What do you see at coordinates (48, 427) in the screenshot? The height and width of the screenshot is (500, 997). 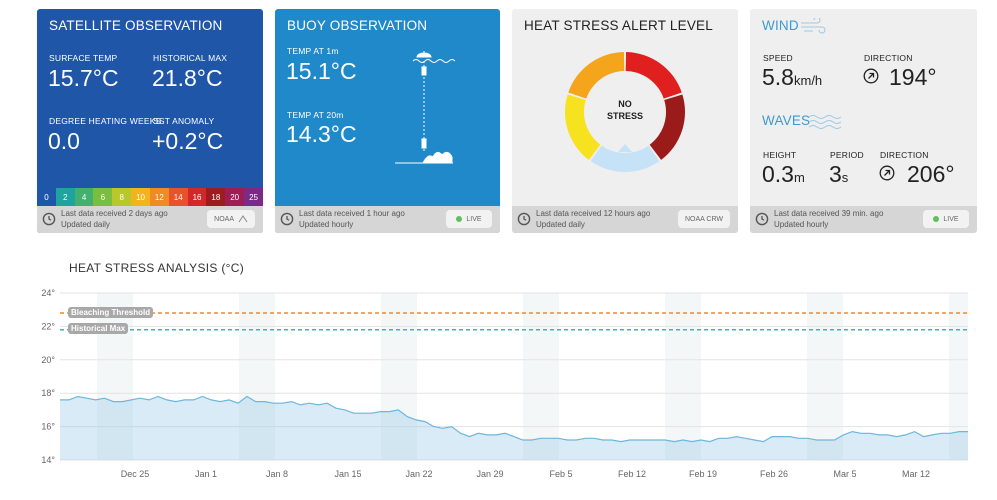 I see `y-tick-label: 16°` at bounding box center [48, 427].